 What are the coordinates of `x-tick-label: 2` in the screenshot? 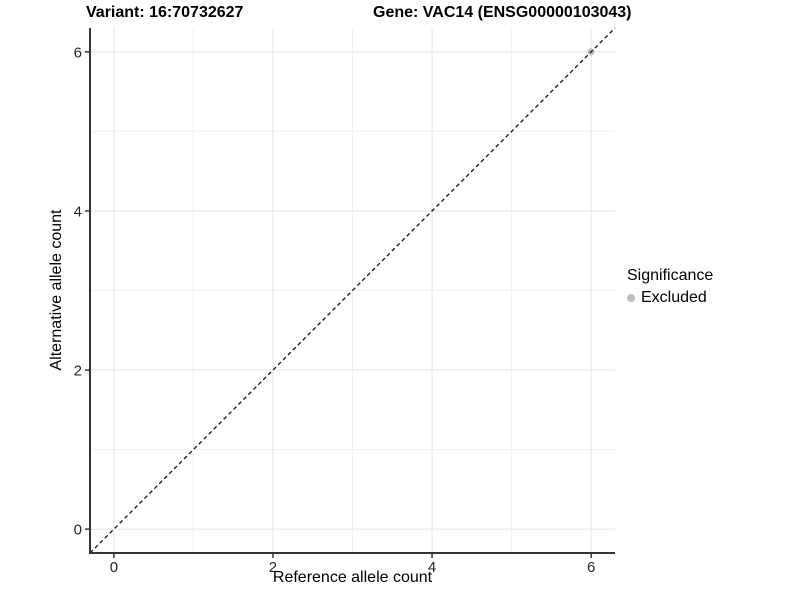 It's located at (273, 567).